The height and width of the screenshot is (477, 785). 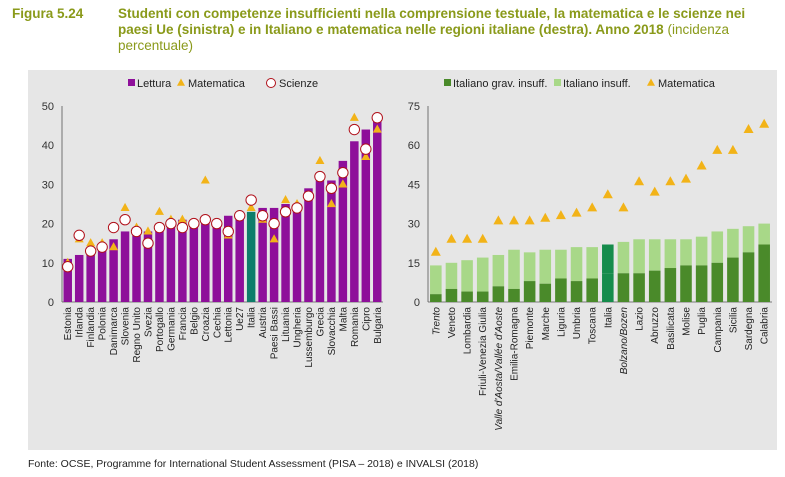 I want to click on y-tick-label: 15, so click(x=414, y=264).